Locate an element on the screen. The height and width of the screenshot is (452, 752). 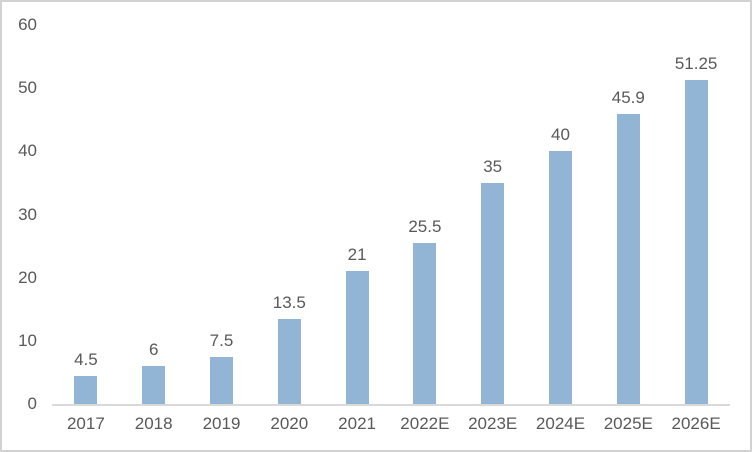
bar-value-label-2021: 21 is located at coordinates (357, 255).